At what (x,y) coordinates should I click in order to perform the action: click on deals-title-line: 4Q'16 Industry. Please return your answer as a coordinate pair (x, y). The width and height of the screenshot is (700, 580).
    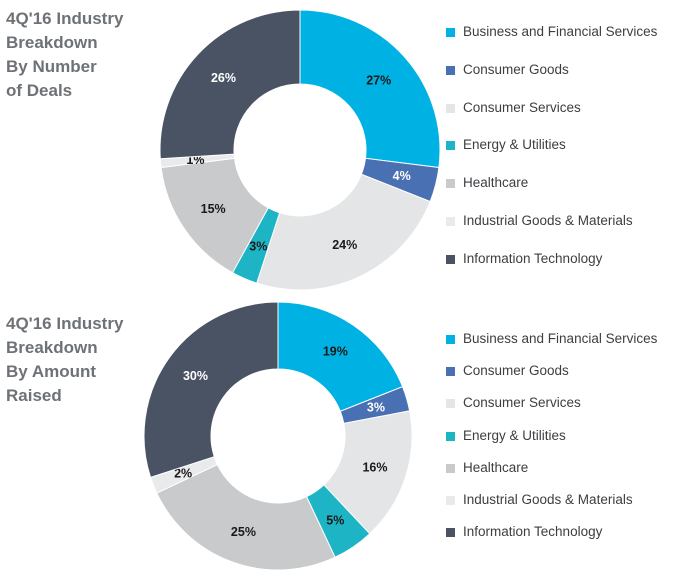
    Looking at the image, I should click on (65, 18).